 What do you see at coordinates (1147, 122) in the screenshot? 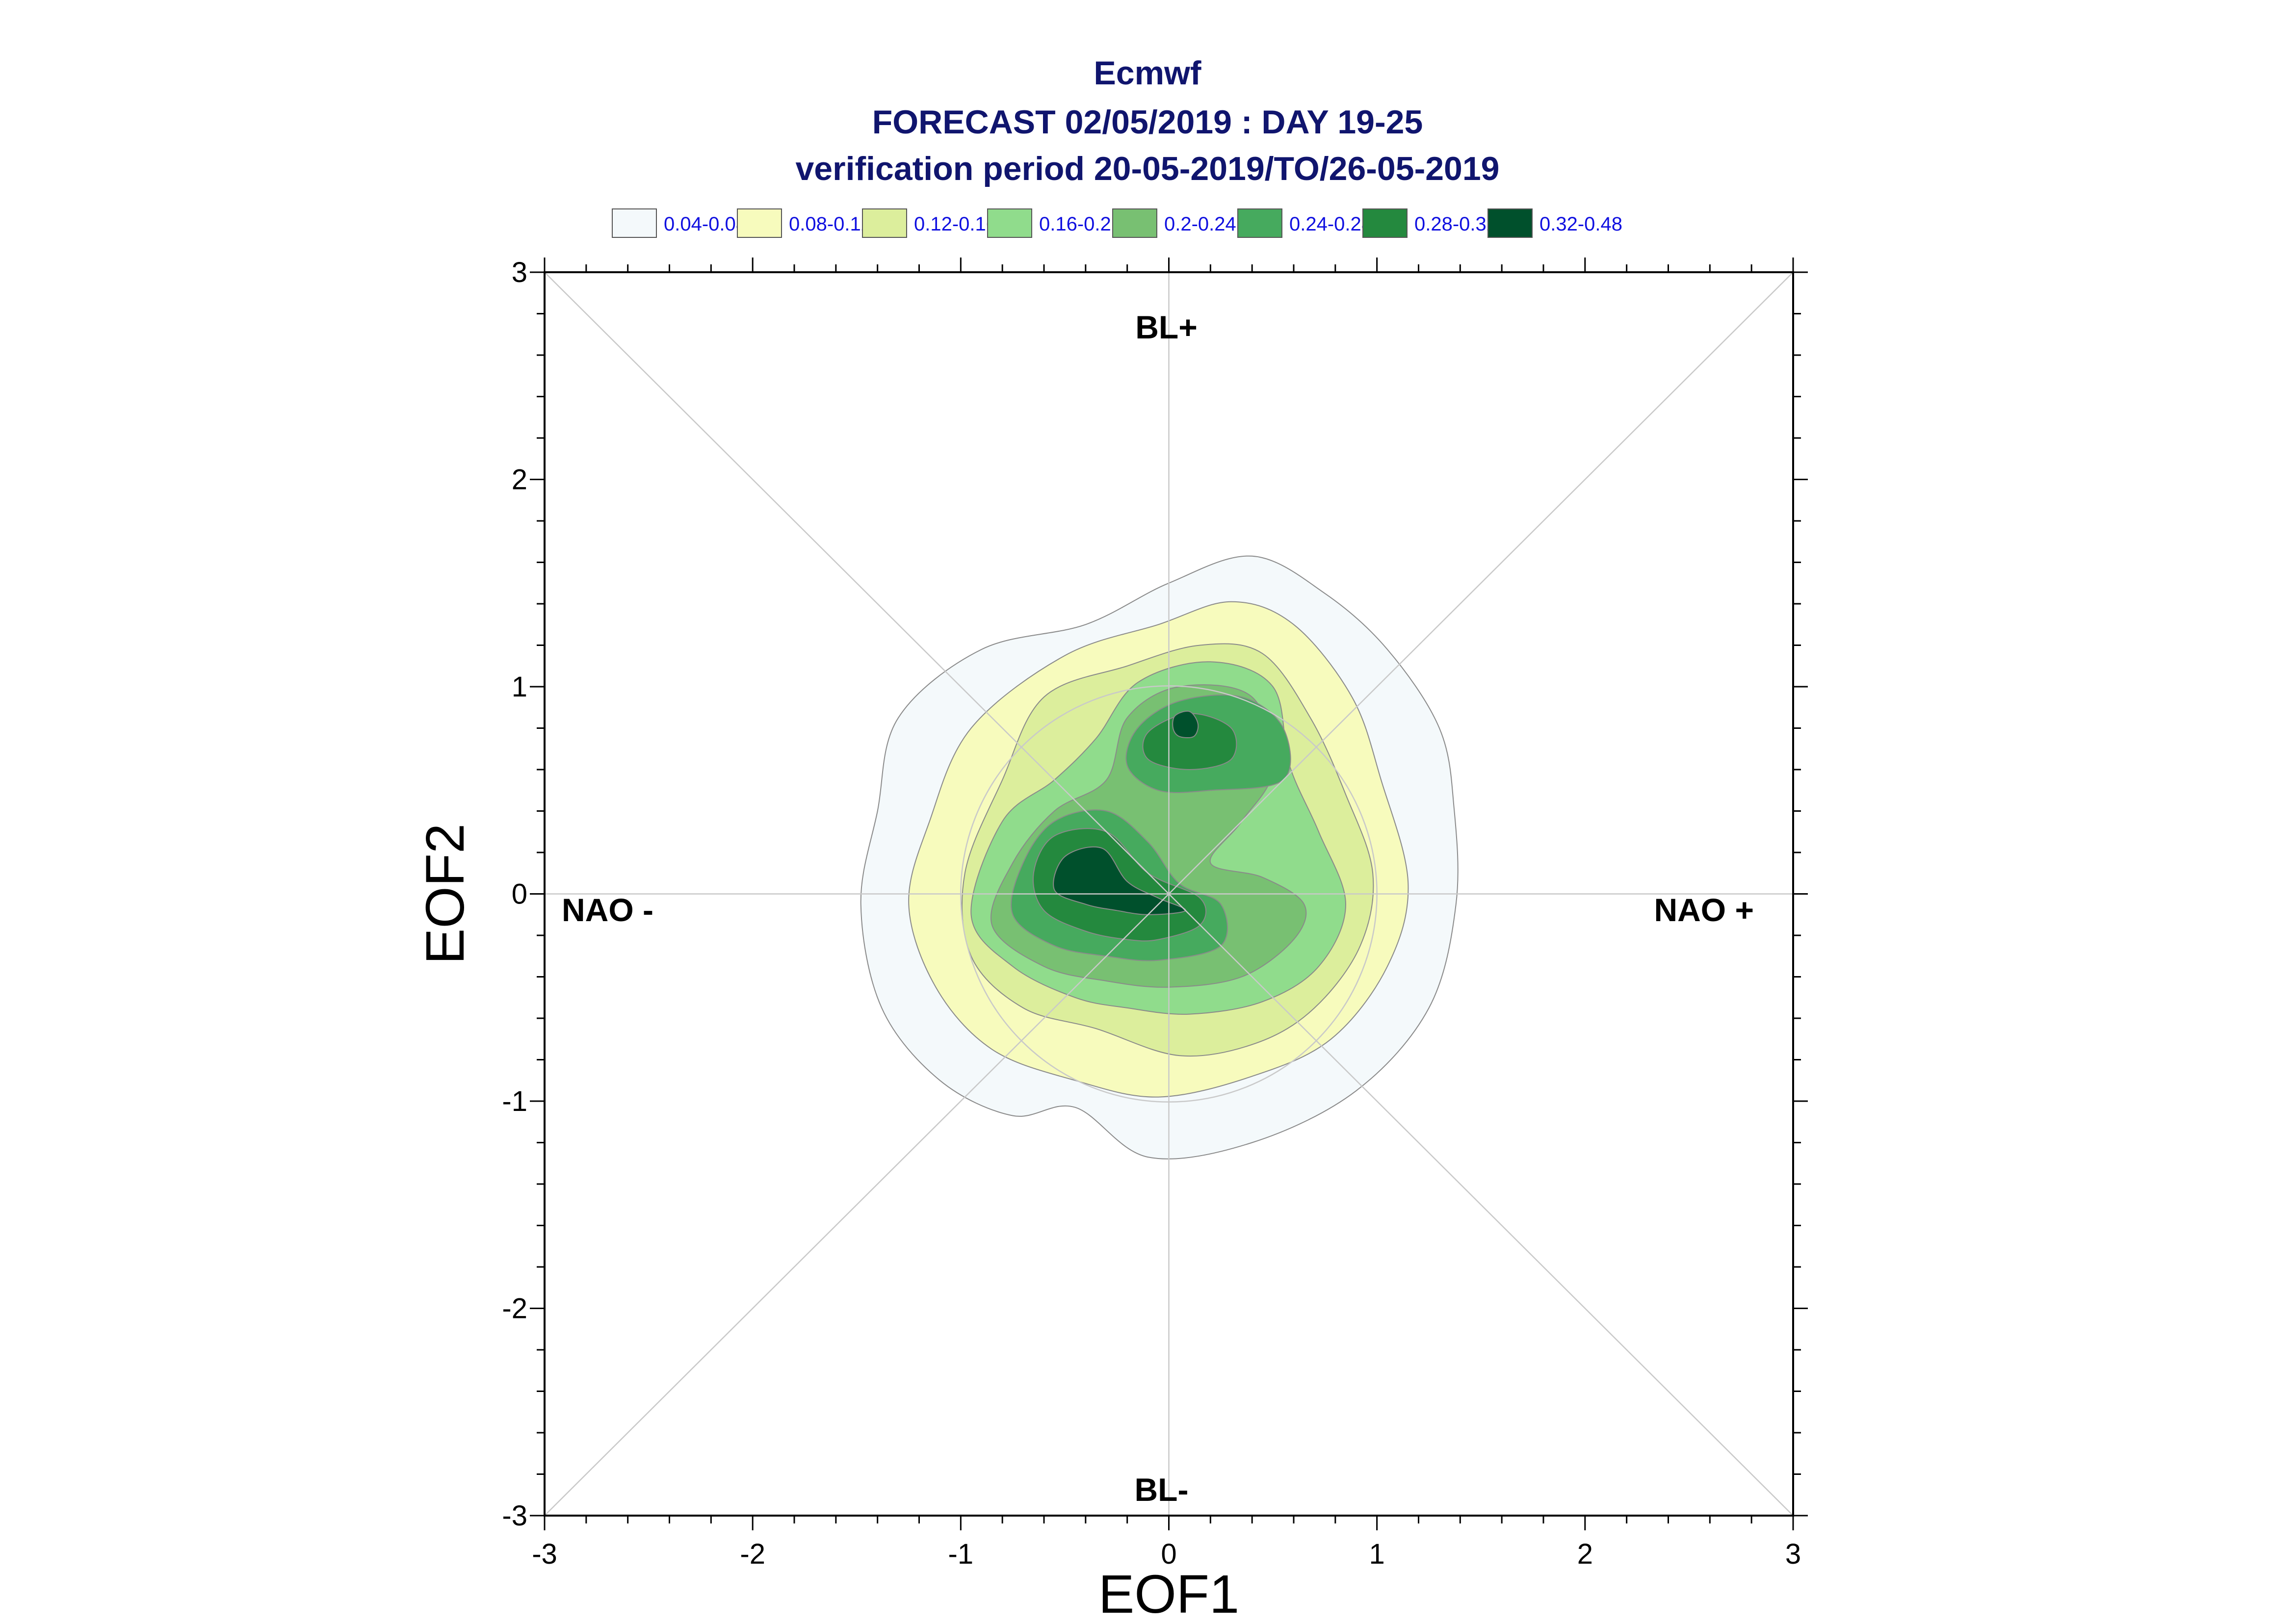
I see `chart-subtitle: FORECAST 02/05/2019 : DAY 19-25` at bounding box center [1147, 122].